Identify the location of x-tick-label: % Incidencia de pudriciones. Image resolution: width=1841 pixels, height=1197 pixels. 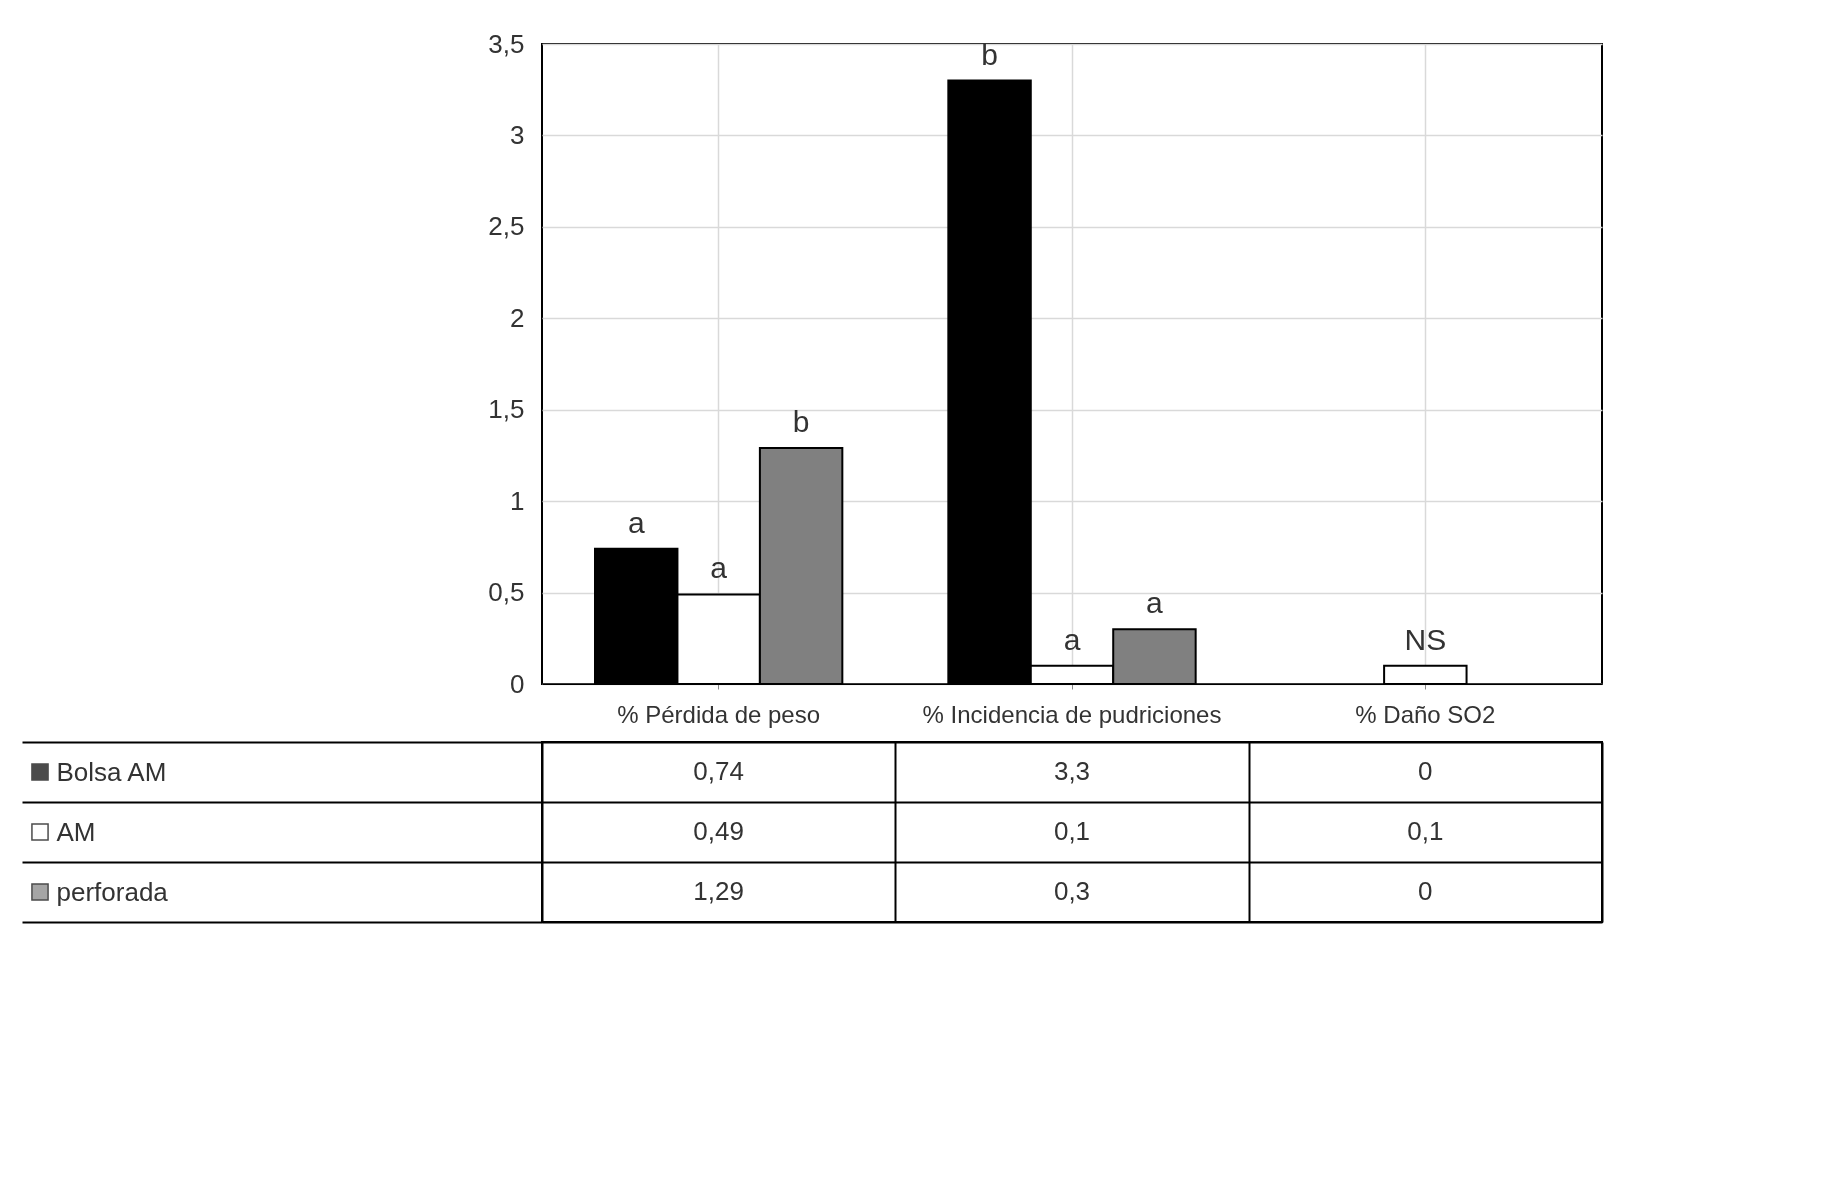
(1072, 714).